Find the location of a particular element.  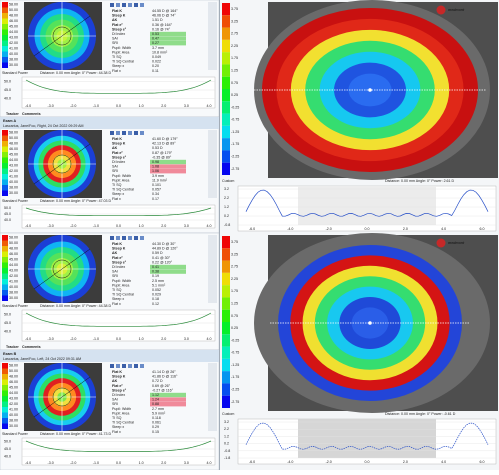

row-label: SRI is located at coordinates (115, 43).